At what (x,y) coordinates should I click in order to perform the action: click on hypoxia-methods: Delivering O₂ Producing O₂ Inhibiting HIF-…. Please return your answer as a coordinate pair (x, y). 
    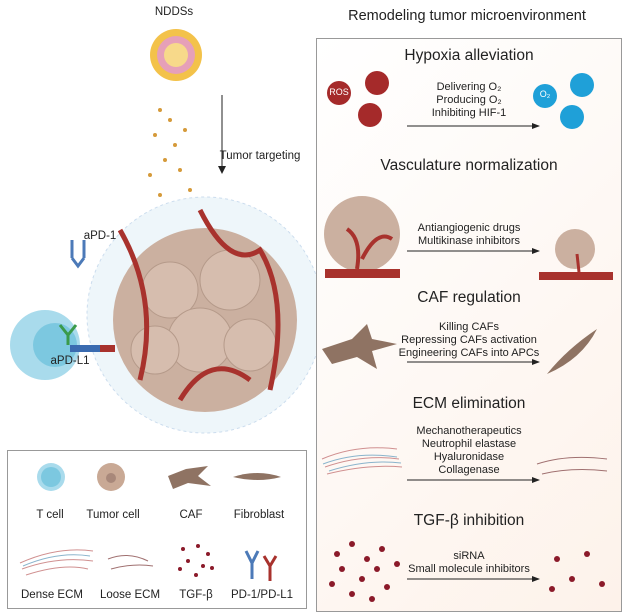
    Looking at the image, I should click on (469, 100).